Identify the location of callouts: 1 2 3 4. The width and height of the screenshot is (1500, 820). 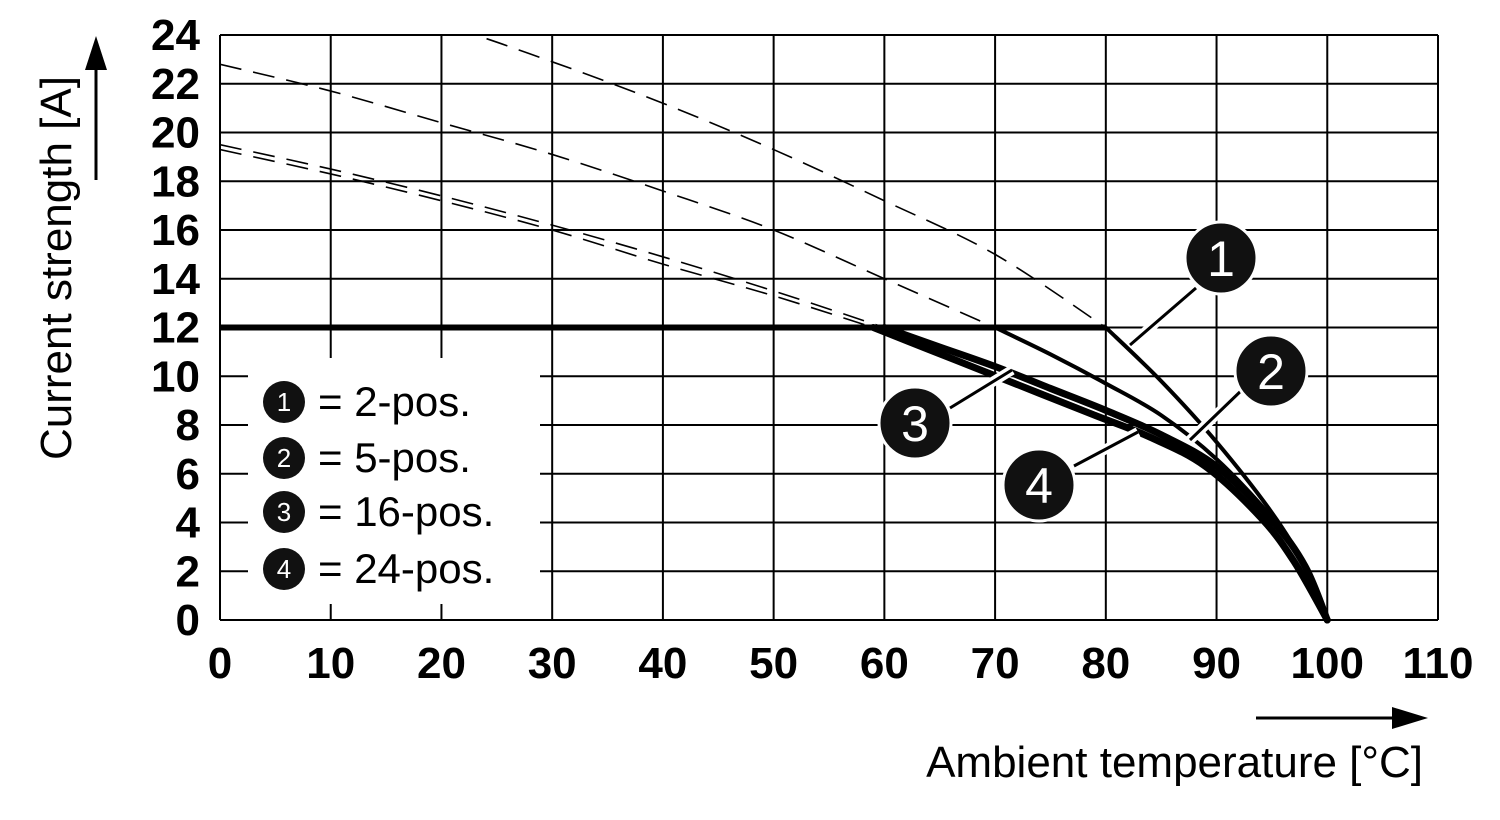
(1093, 371).